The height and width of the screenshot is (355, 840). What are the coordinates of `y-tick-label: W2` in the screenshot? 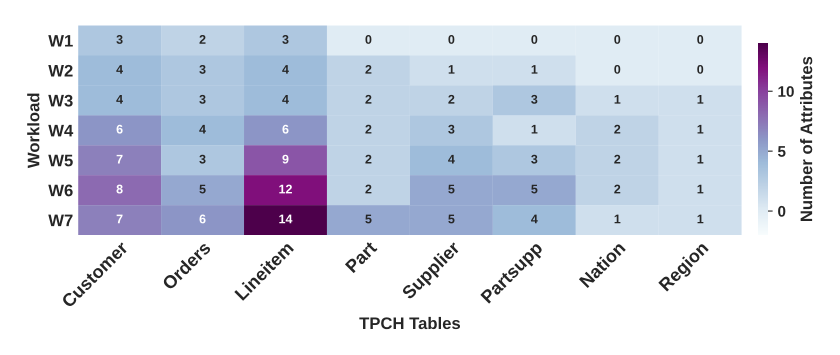 It's located at (60, 70).